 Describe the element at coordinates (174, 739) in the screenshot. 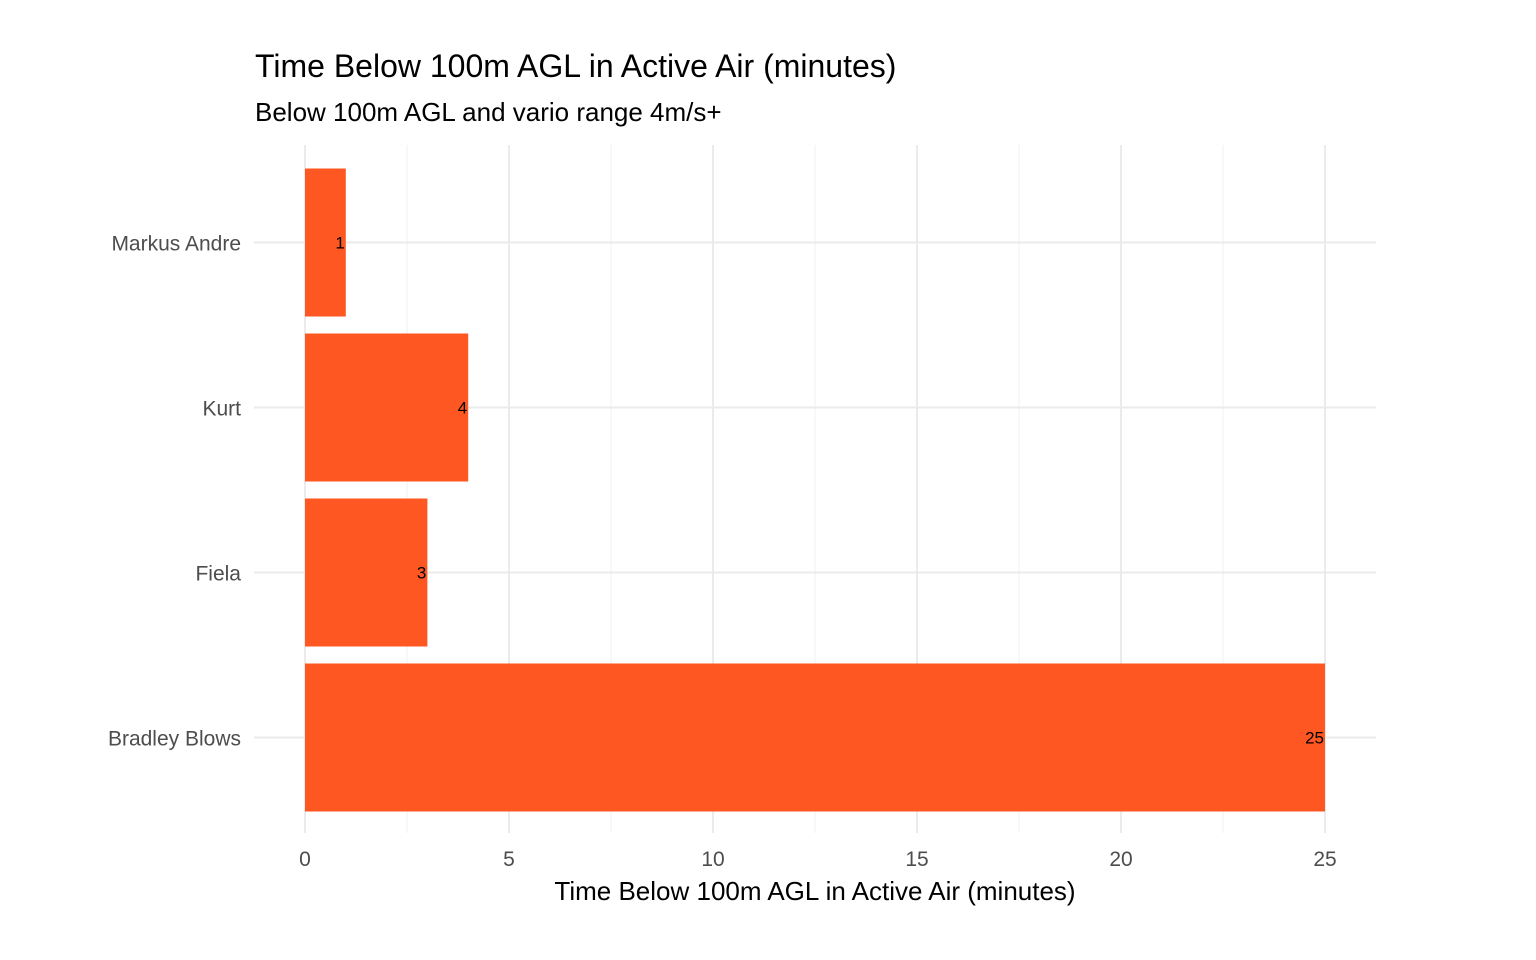

I see `y-tick-label: Bradley Blows` at that location.